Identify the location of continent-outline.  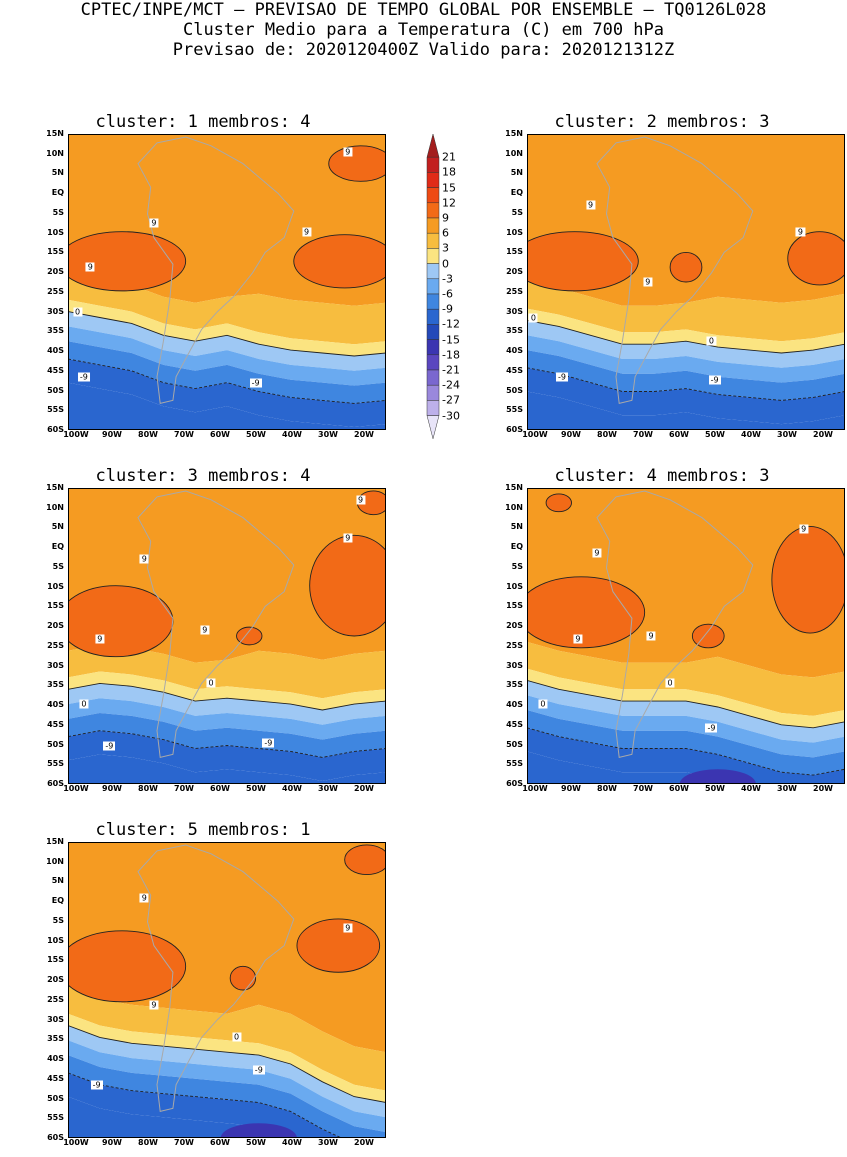
(216, 270).